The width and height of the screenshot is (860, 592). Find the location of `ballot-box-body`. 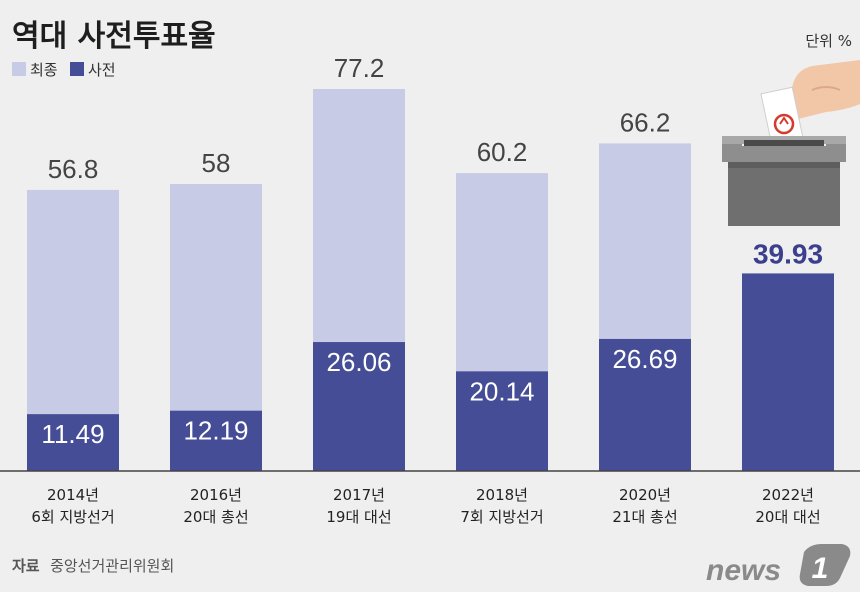

ballot-box-body is located at coordinates (784, 194).